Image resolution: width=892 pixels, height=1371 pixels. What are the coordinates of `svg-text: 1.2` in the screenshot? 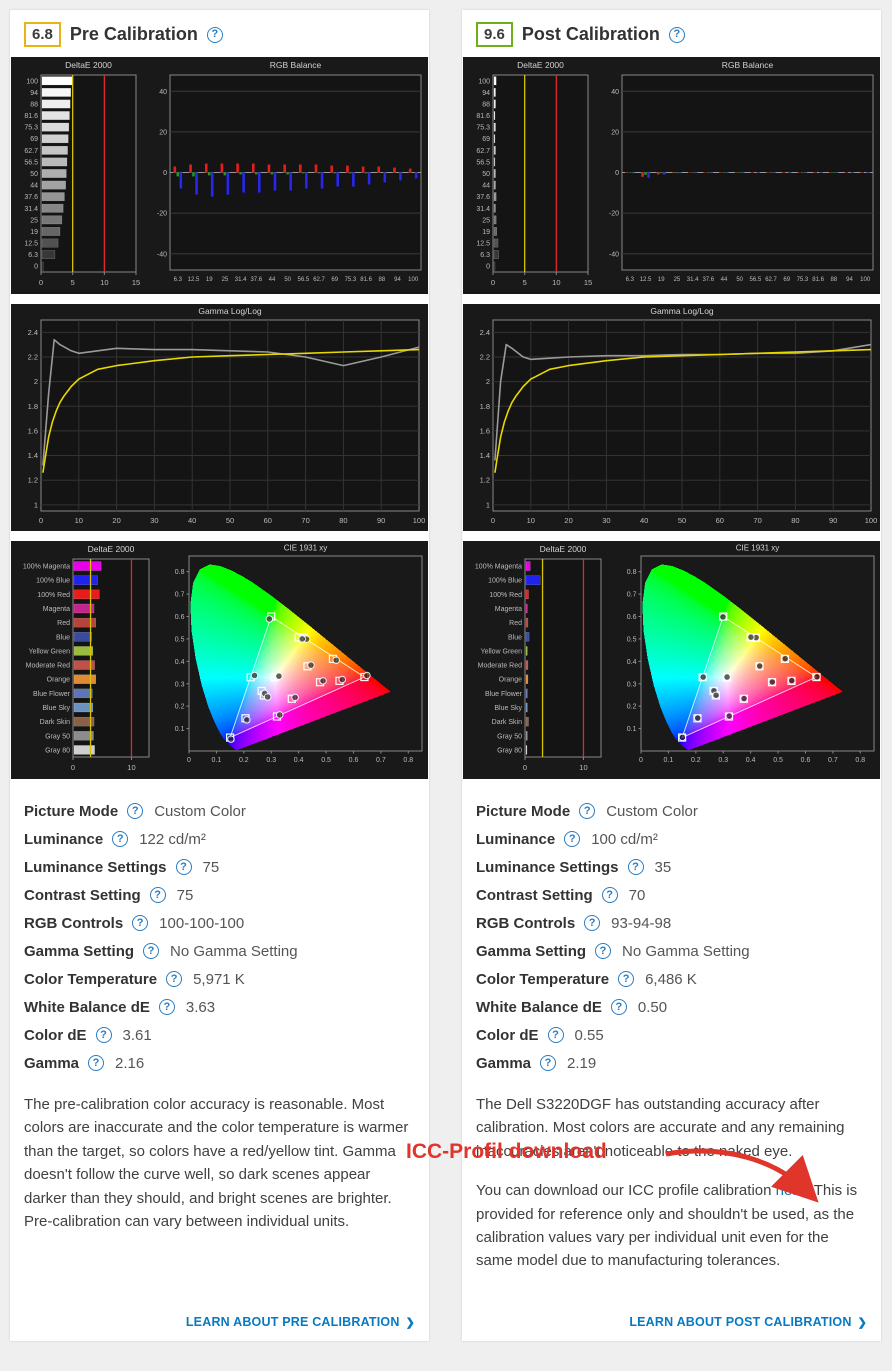 It's located at (33, 480).